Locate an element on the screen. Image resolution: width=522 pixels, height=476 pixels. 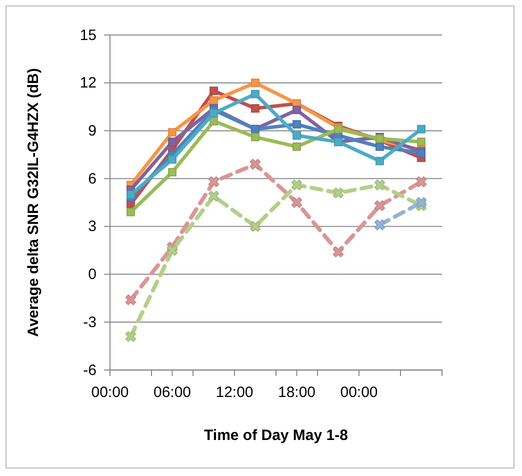
x-tick-label: 06:00 is located at coordinates (172, 392).